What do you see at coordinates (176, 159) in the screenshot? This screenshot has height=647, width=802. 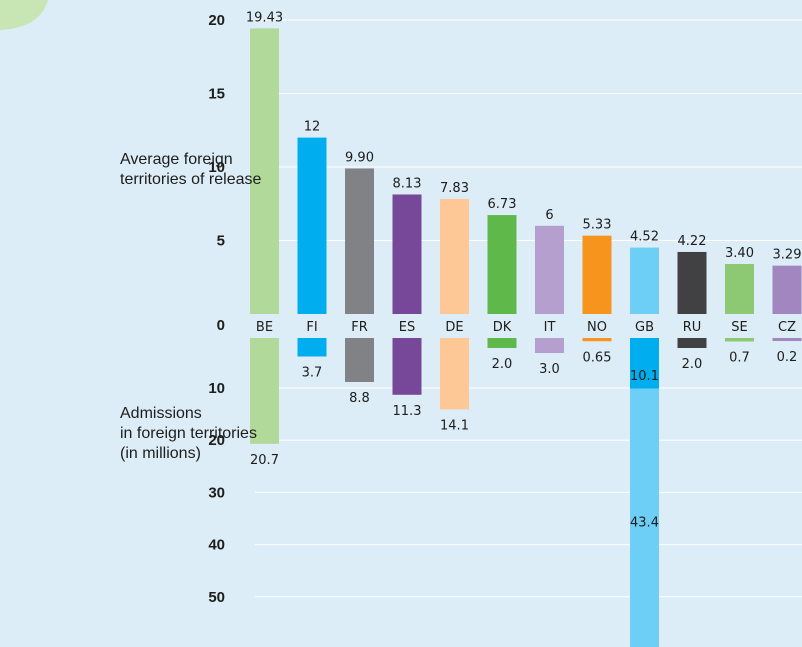 I see `top-axis-label-line1: Average foreign` at bounding box center [176, 159].